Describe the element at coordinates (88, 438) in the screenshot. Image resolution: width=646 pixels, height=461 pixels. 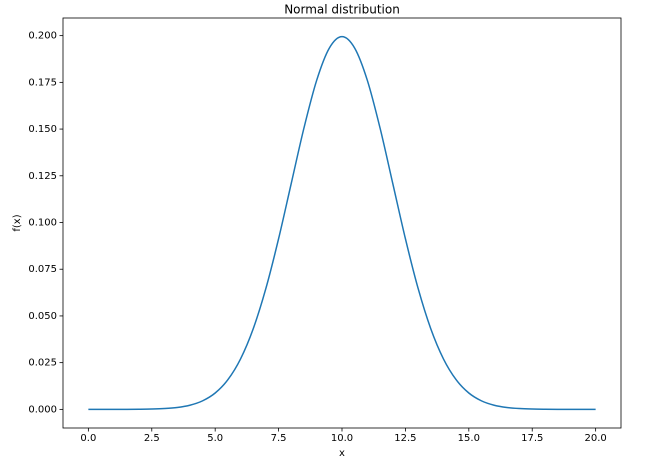
I see `x-tick-label: 0.0` at that location.